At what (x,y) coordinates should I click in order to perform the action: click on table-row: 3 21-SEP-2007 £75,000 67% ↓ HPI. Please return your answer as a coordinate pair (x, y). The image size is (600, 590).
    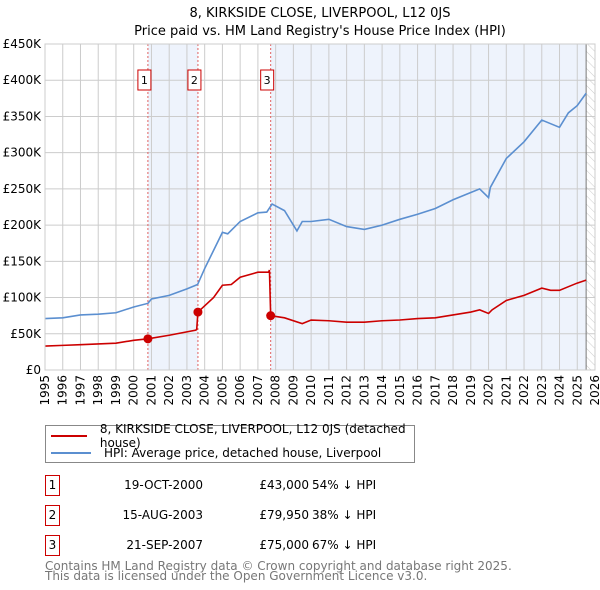
    Looking at the image, I should click on (245, 545).